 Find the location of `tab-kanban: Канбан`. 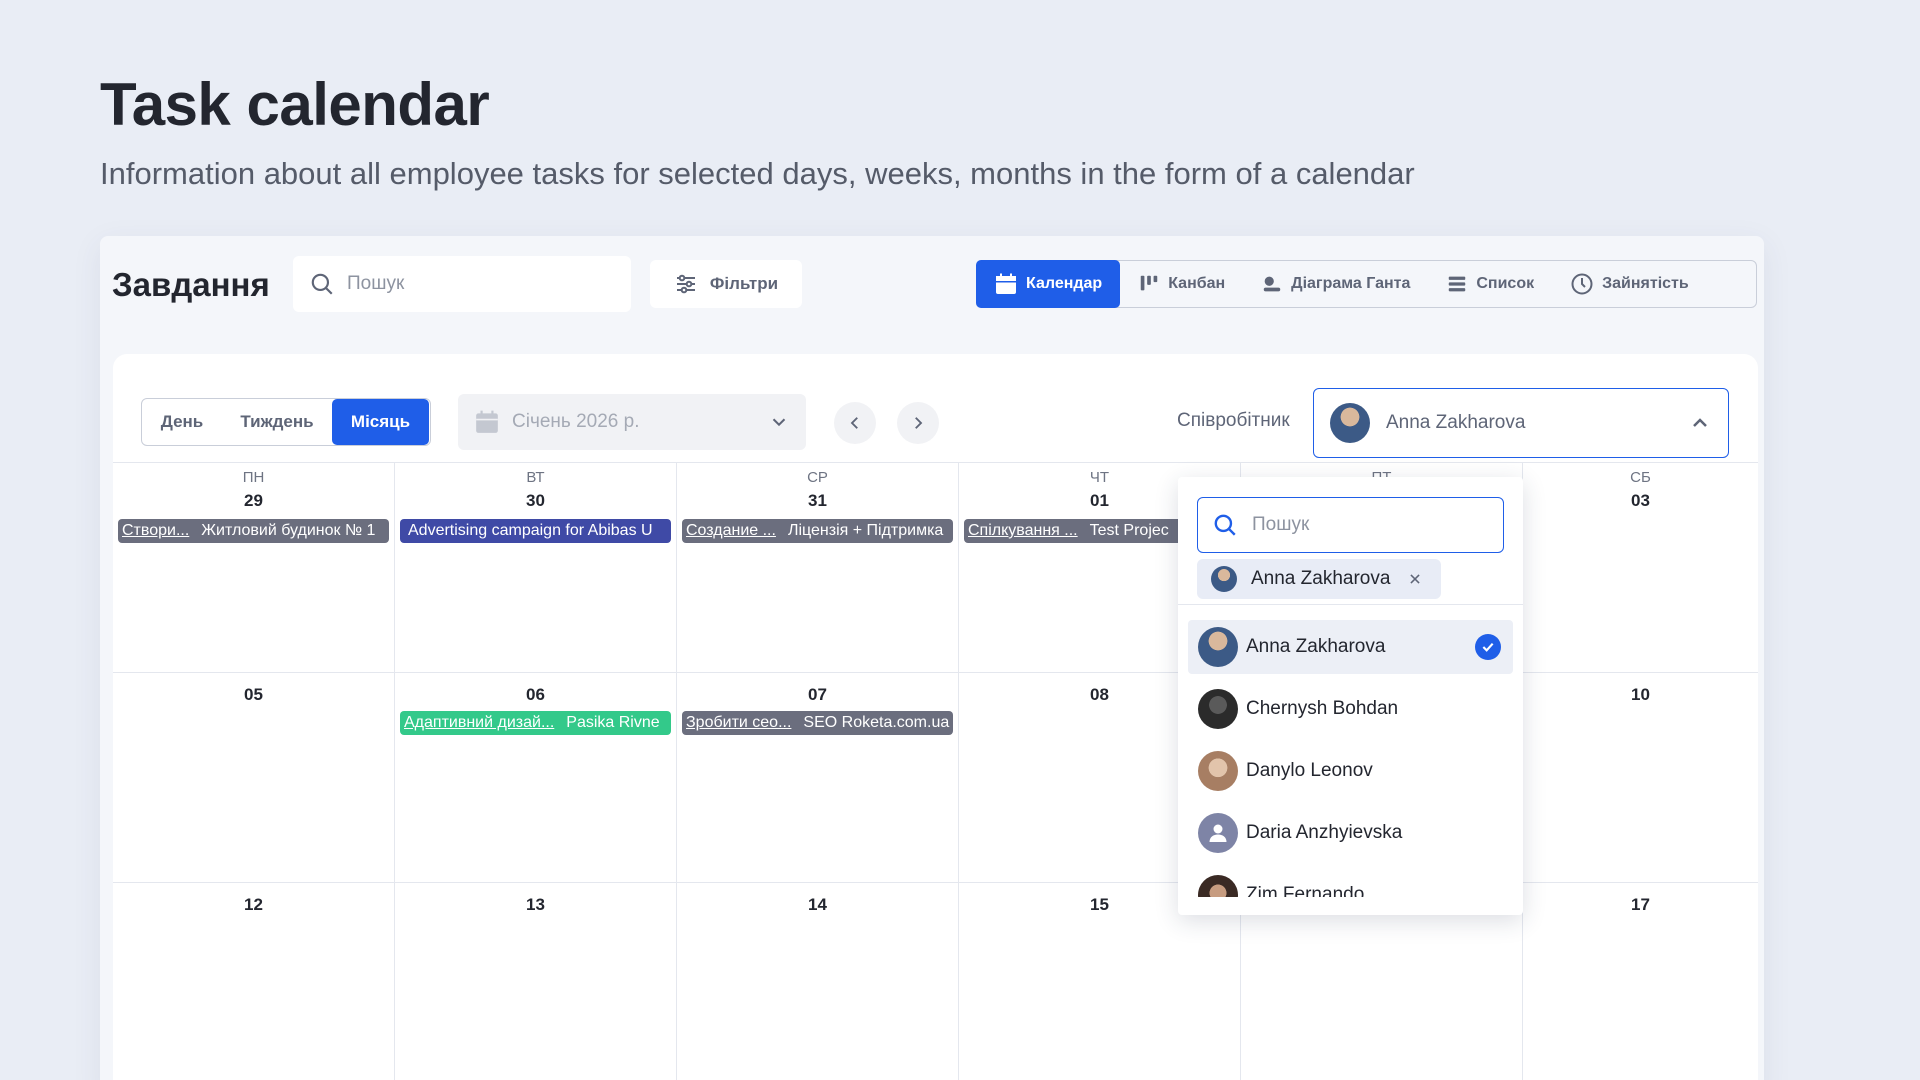

tab-kanban: Канбан is located at coordinates (1181, 284).